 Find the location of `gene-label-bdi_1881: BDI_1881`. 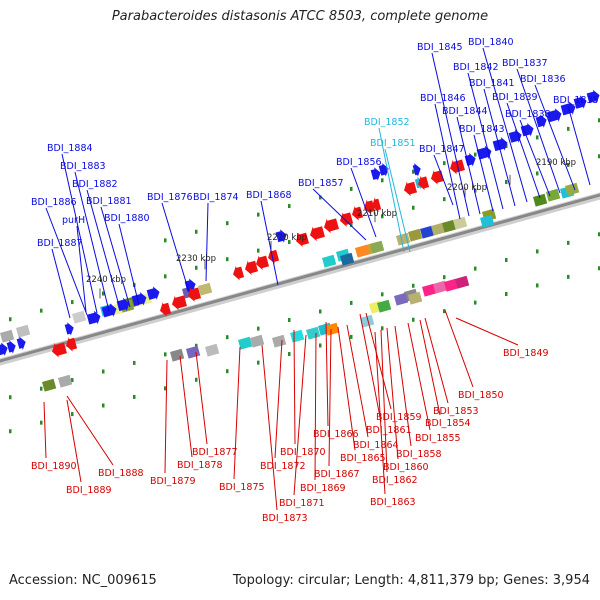

gene-label-bdi_1881: BDI_1881 is located at coordinates (109, 201).